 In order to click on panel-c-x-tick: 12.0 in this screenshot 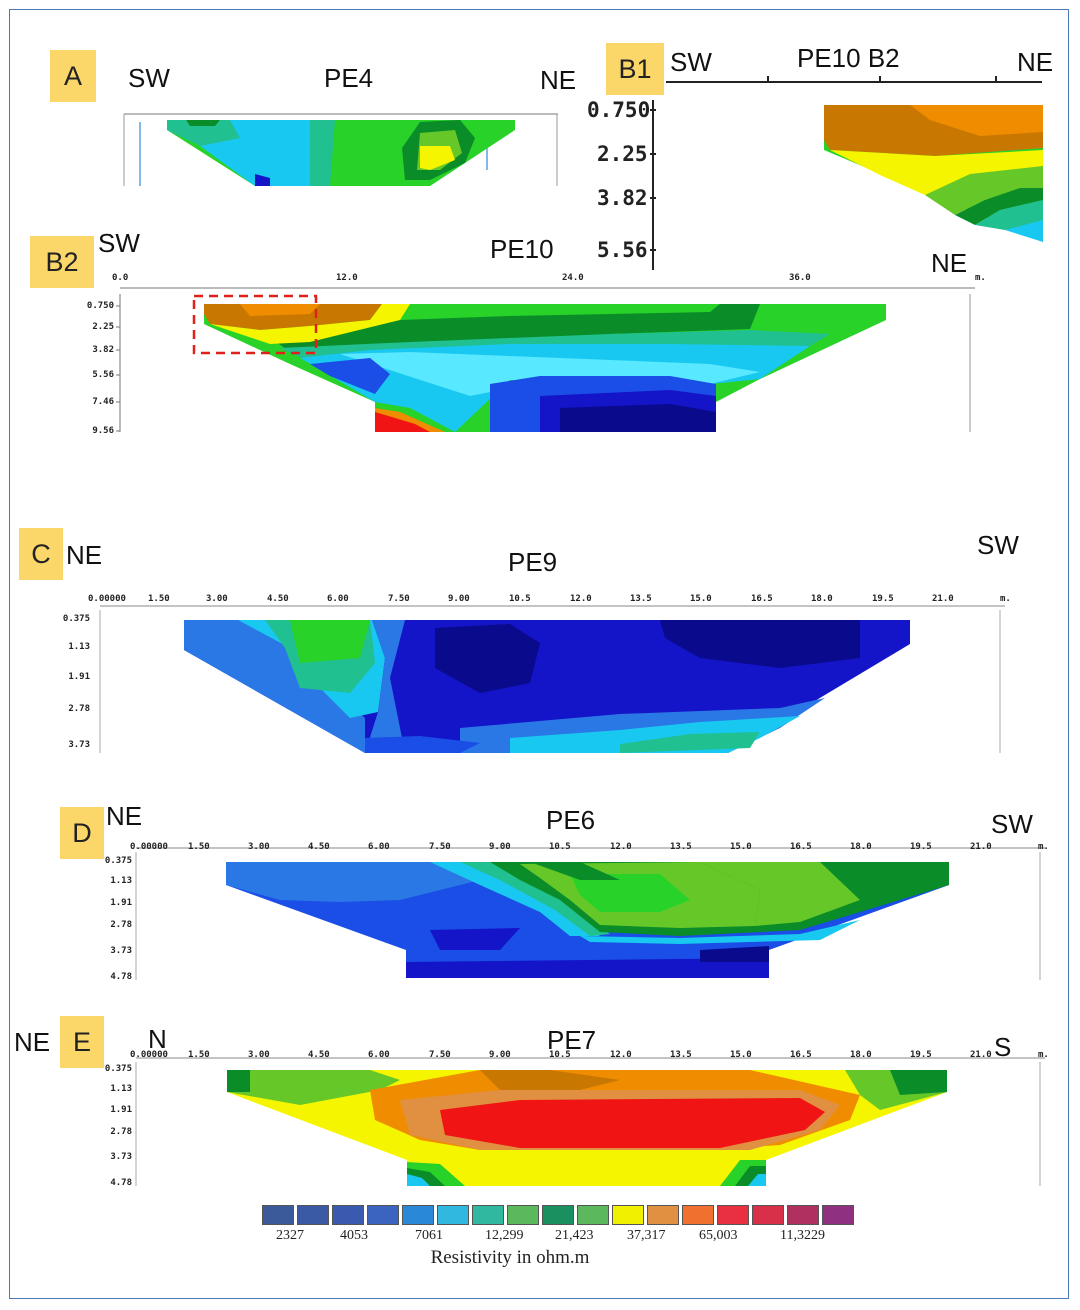, I will do `click(581, 599)`.